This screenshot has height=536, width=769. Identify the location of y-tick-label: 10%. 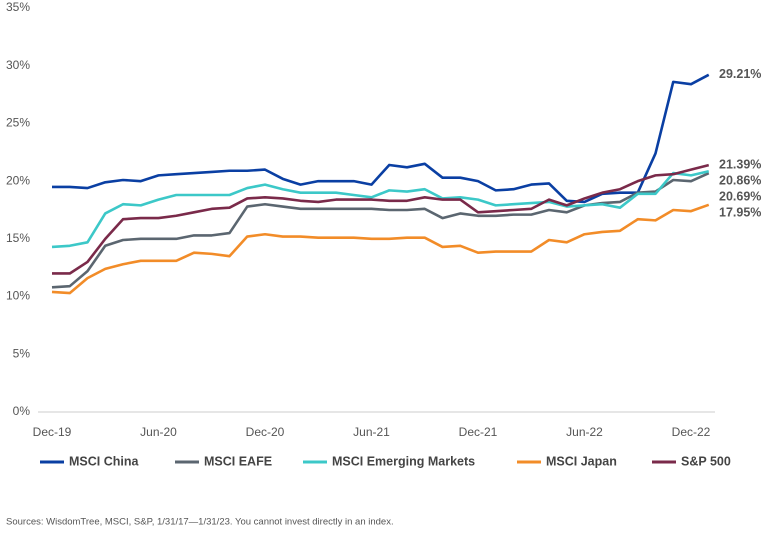
(18, 296).